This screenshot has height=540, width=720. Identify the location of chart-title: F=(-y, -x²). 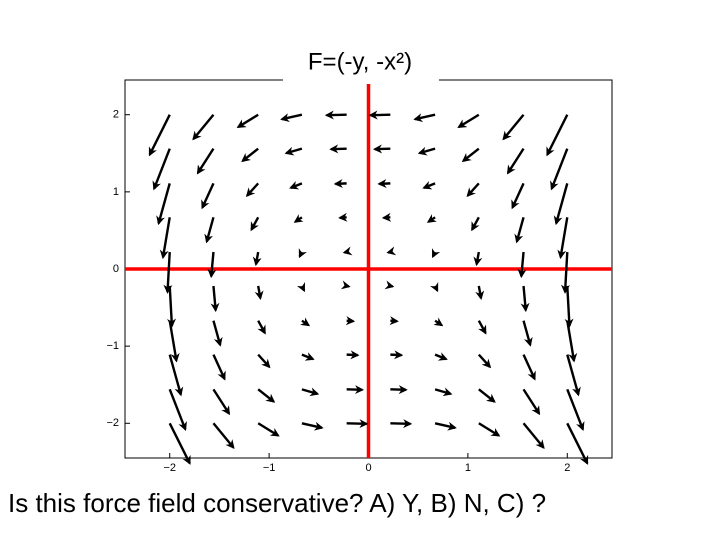
(360, 61).